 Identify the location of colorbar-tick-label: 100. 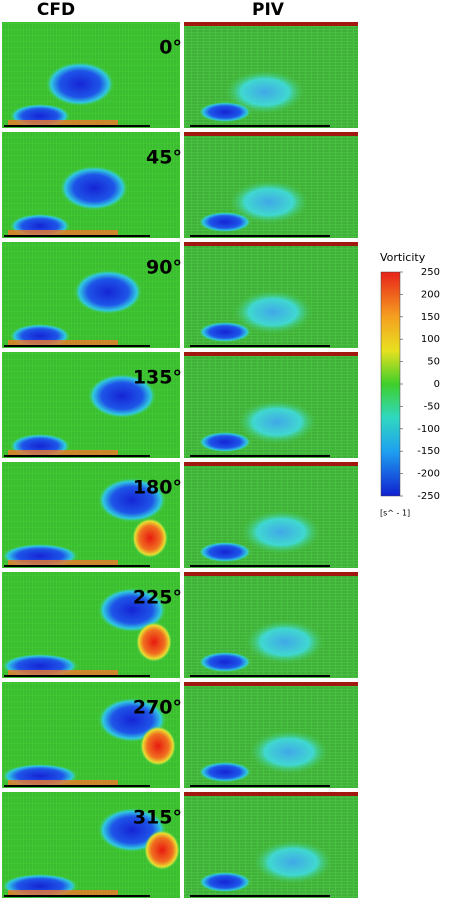
(430, 339).